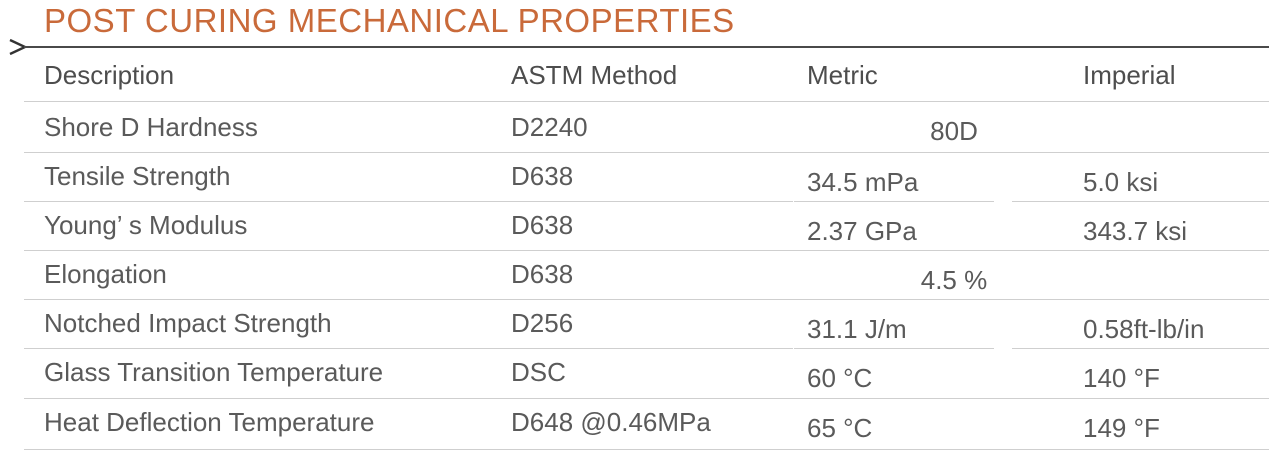 This screenshot has width=1281, height=460. What do you see at coordinates (1121, 182) in the screenshot?
I see `row-imperial-value: 5.0 ksi` at bounding box center [1121, 182].